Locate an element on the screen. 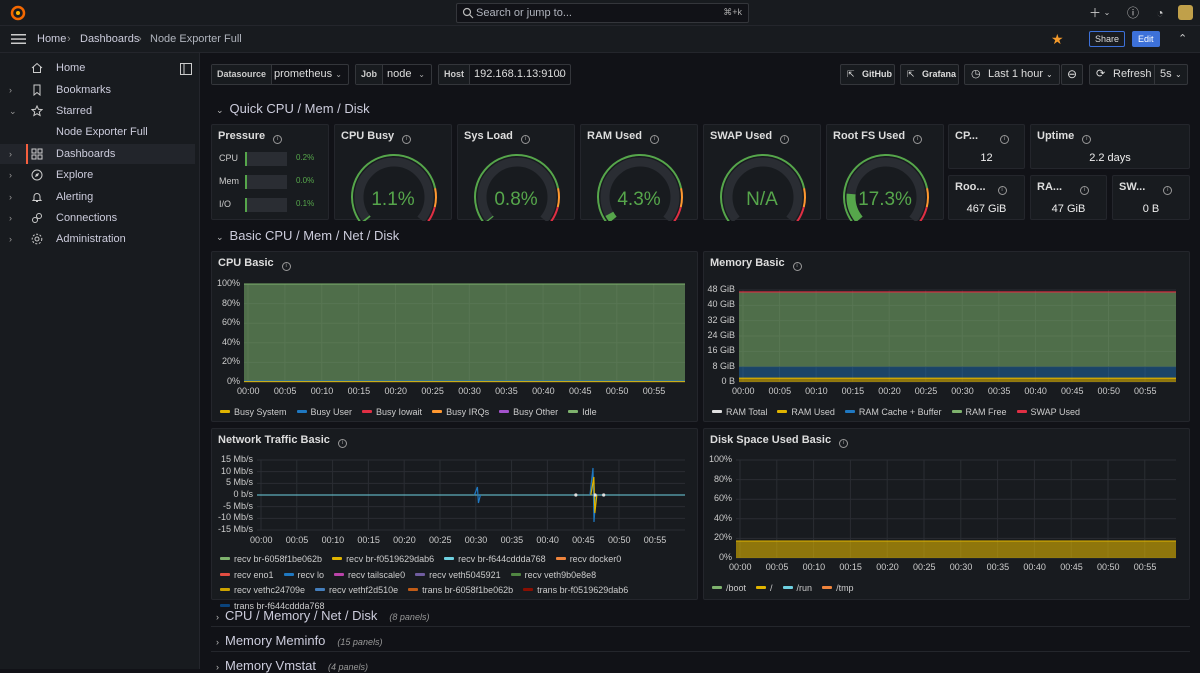  chevron-up-icon: ⌃ is located at coordinates (1183, 39).